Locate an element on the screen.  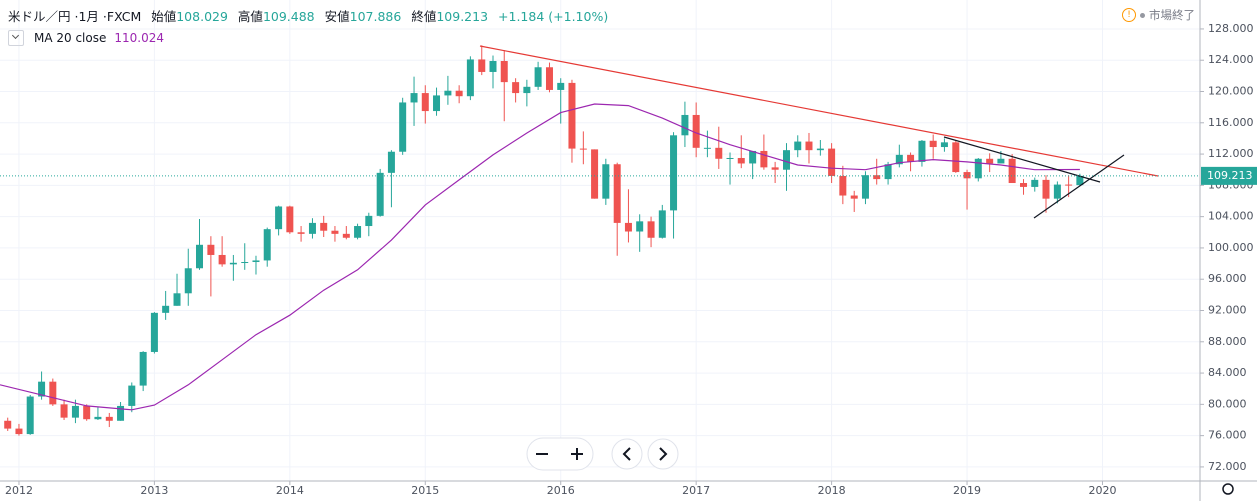
trend-line is located at coordinates (1079, 186).